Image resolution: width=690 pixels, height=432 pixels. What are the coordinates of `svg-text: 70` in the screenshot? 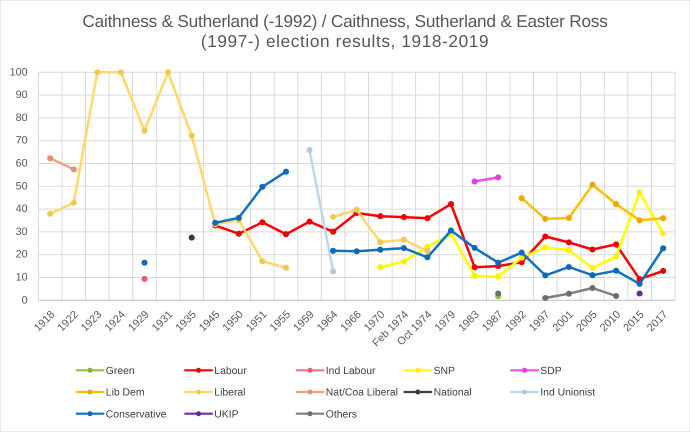 It's located at (22, 141).